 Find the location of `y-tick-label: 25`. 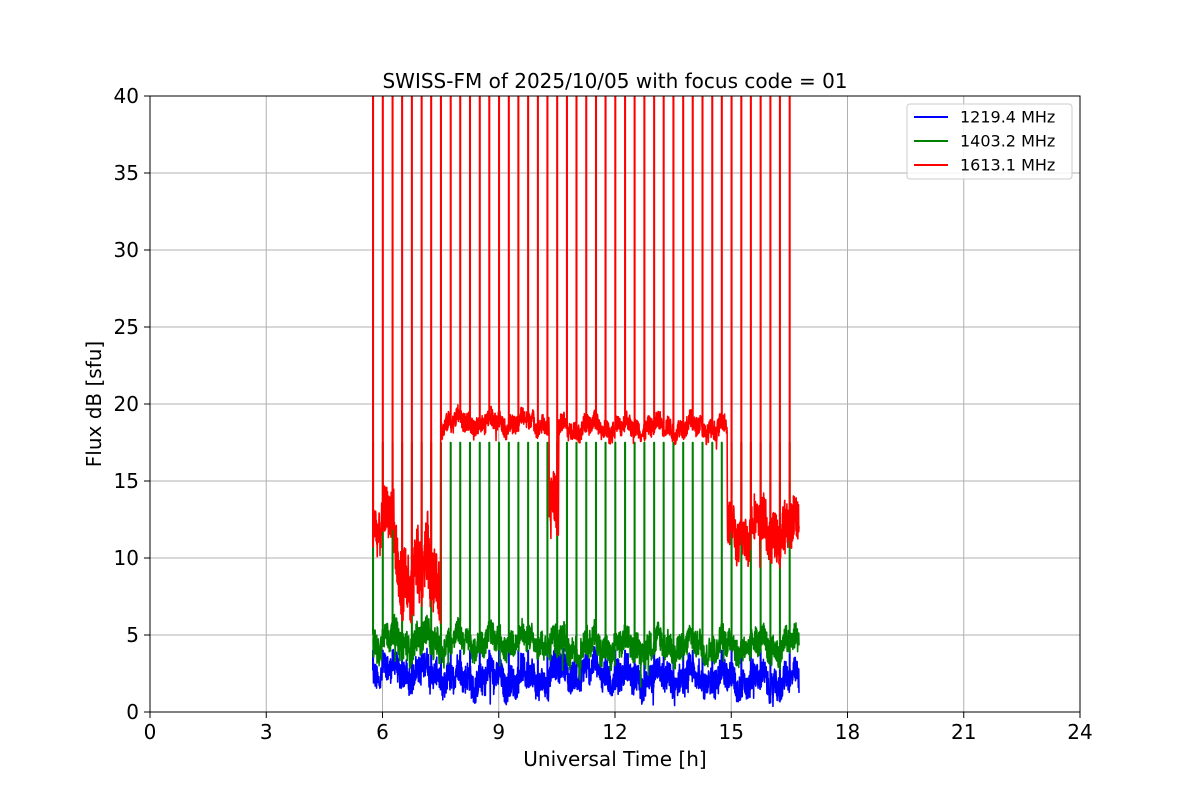

y-tick-label: 25 is located at coordinates (126, 327).